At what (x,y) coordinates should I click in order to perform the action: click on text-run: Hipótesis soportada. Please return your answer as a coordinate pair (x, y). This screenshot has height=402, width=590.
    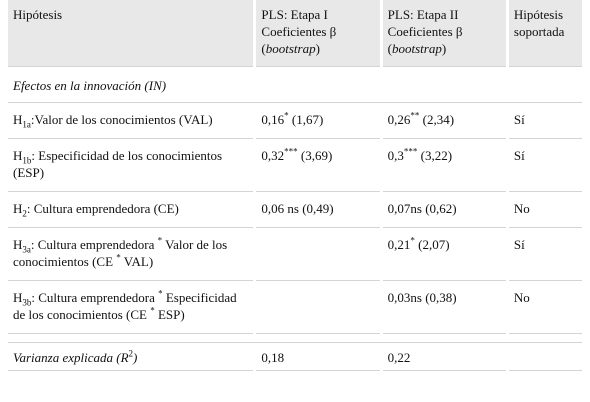
    Looking at the image, I should click on (539, 23).